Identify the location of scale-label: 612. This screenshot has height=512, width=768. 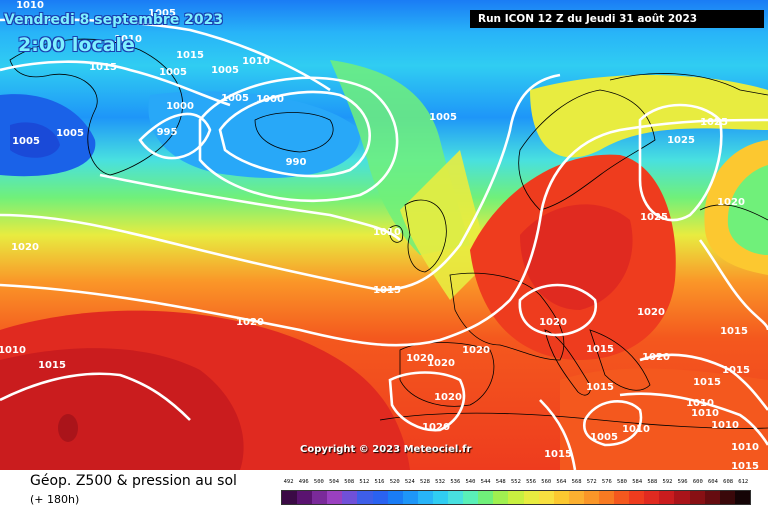
(743, 482).